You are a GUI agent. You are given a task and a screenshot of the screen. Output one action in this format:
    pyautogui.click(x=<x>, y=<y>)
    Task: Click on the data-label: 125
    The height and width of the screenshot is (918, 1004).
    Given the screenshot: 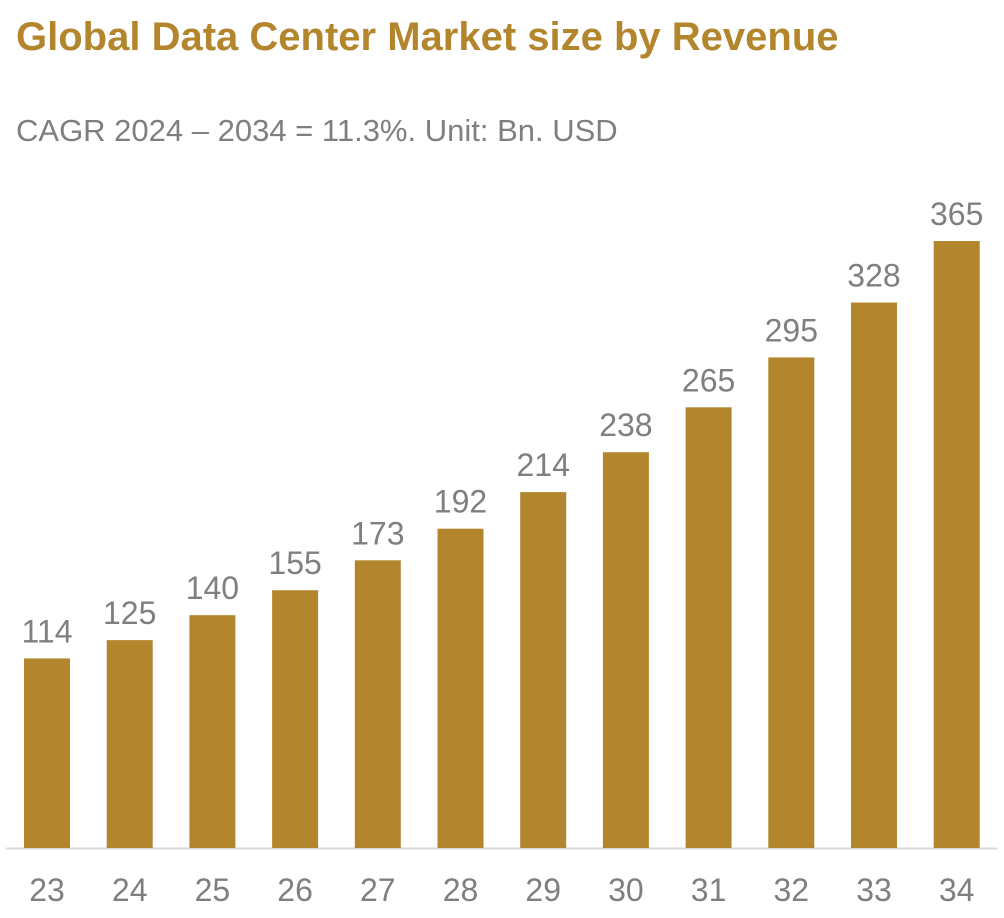 What is the action you would take?
    pyautogui.click(x=129, y=613)
    